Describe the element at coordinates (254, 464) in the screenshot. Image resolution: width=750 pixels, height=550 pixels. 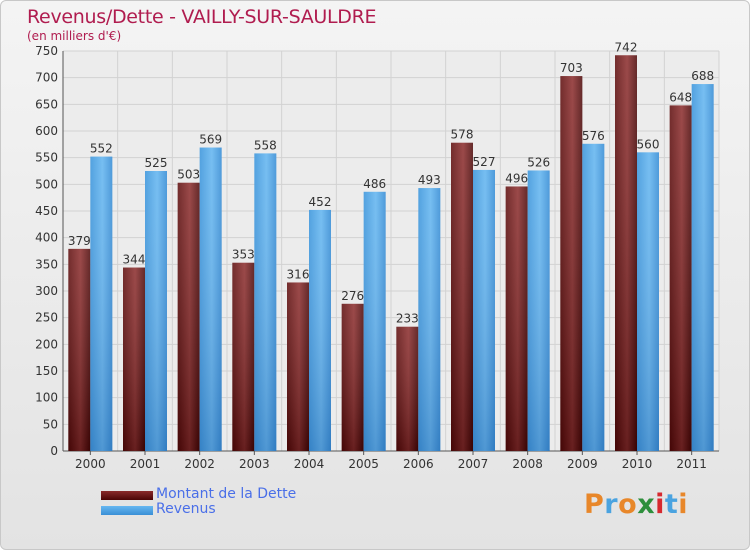
I see `x-tick-label: 2003` at that location.